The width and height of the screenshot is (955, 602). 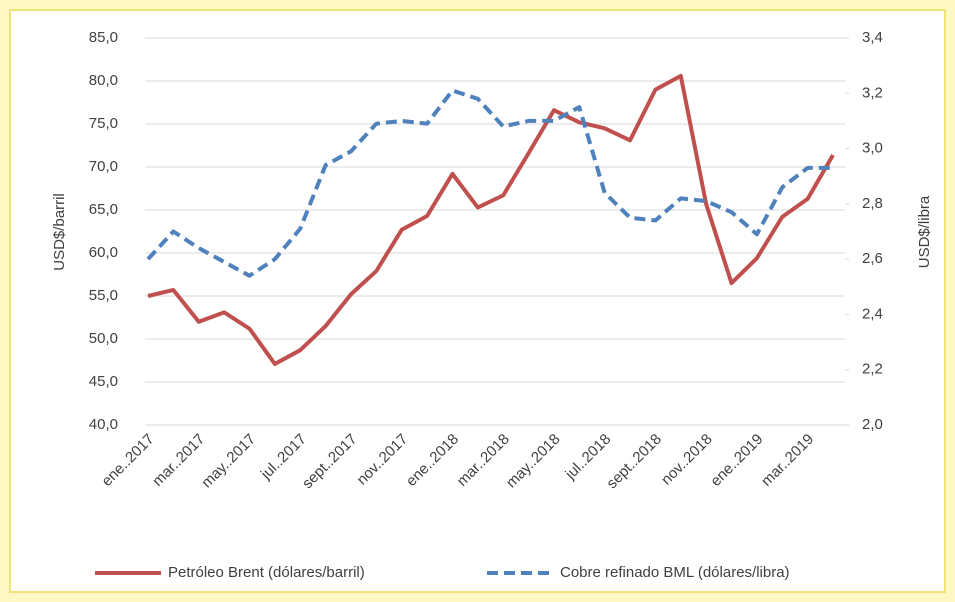 I want to click on y2-tick-label: 2,6, so click(x=872, y=258).